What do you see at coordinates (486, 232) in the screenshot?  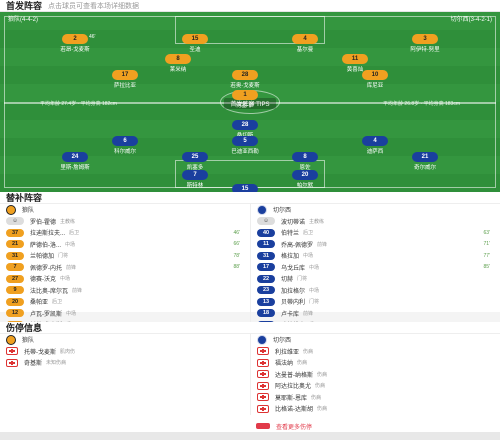 I see `sub-in-time: 63'` at bounding box center [486, 232].